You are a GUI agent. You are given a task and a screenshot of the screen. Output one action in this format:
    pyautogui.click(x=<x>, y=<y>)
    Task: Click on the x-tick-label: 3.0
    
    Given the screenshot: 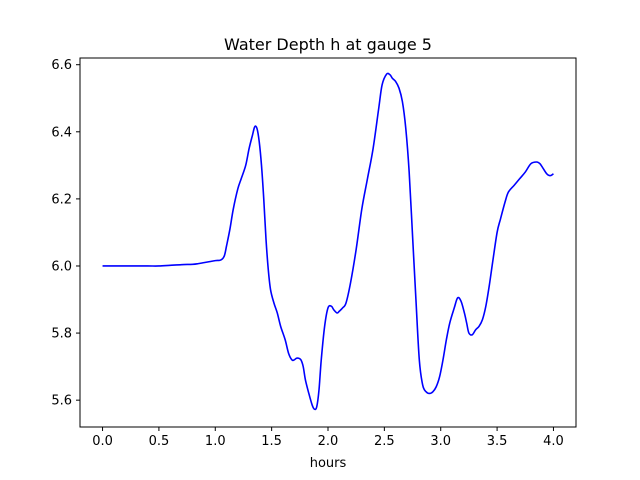 What is the action you would take?
    pyautogui.click(x=440, y=441)
    